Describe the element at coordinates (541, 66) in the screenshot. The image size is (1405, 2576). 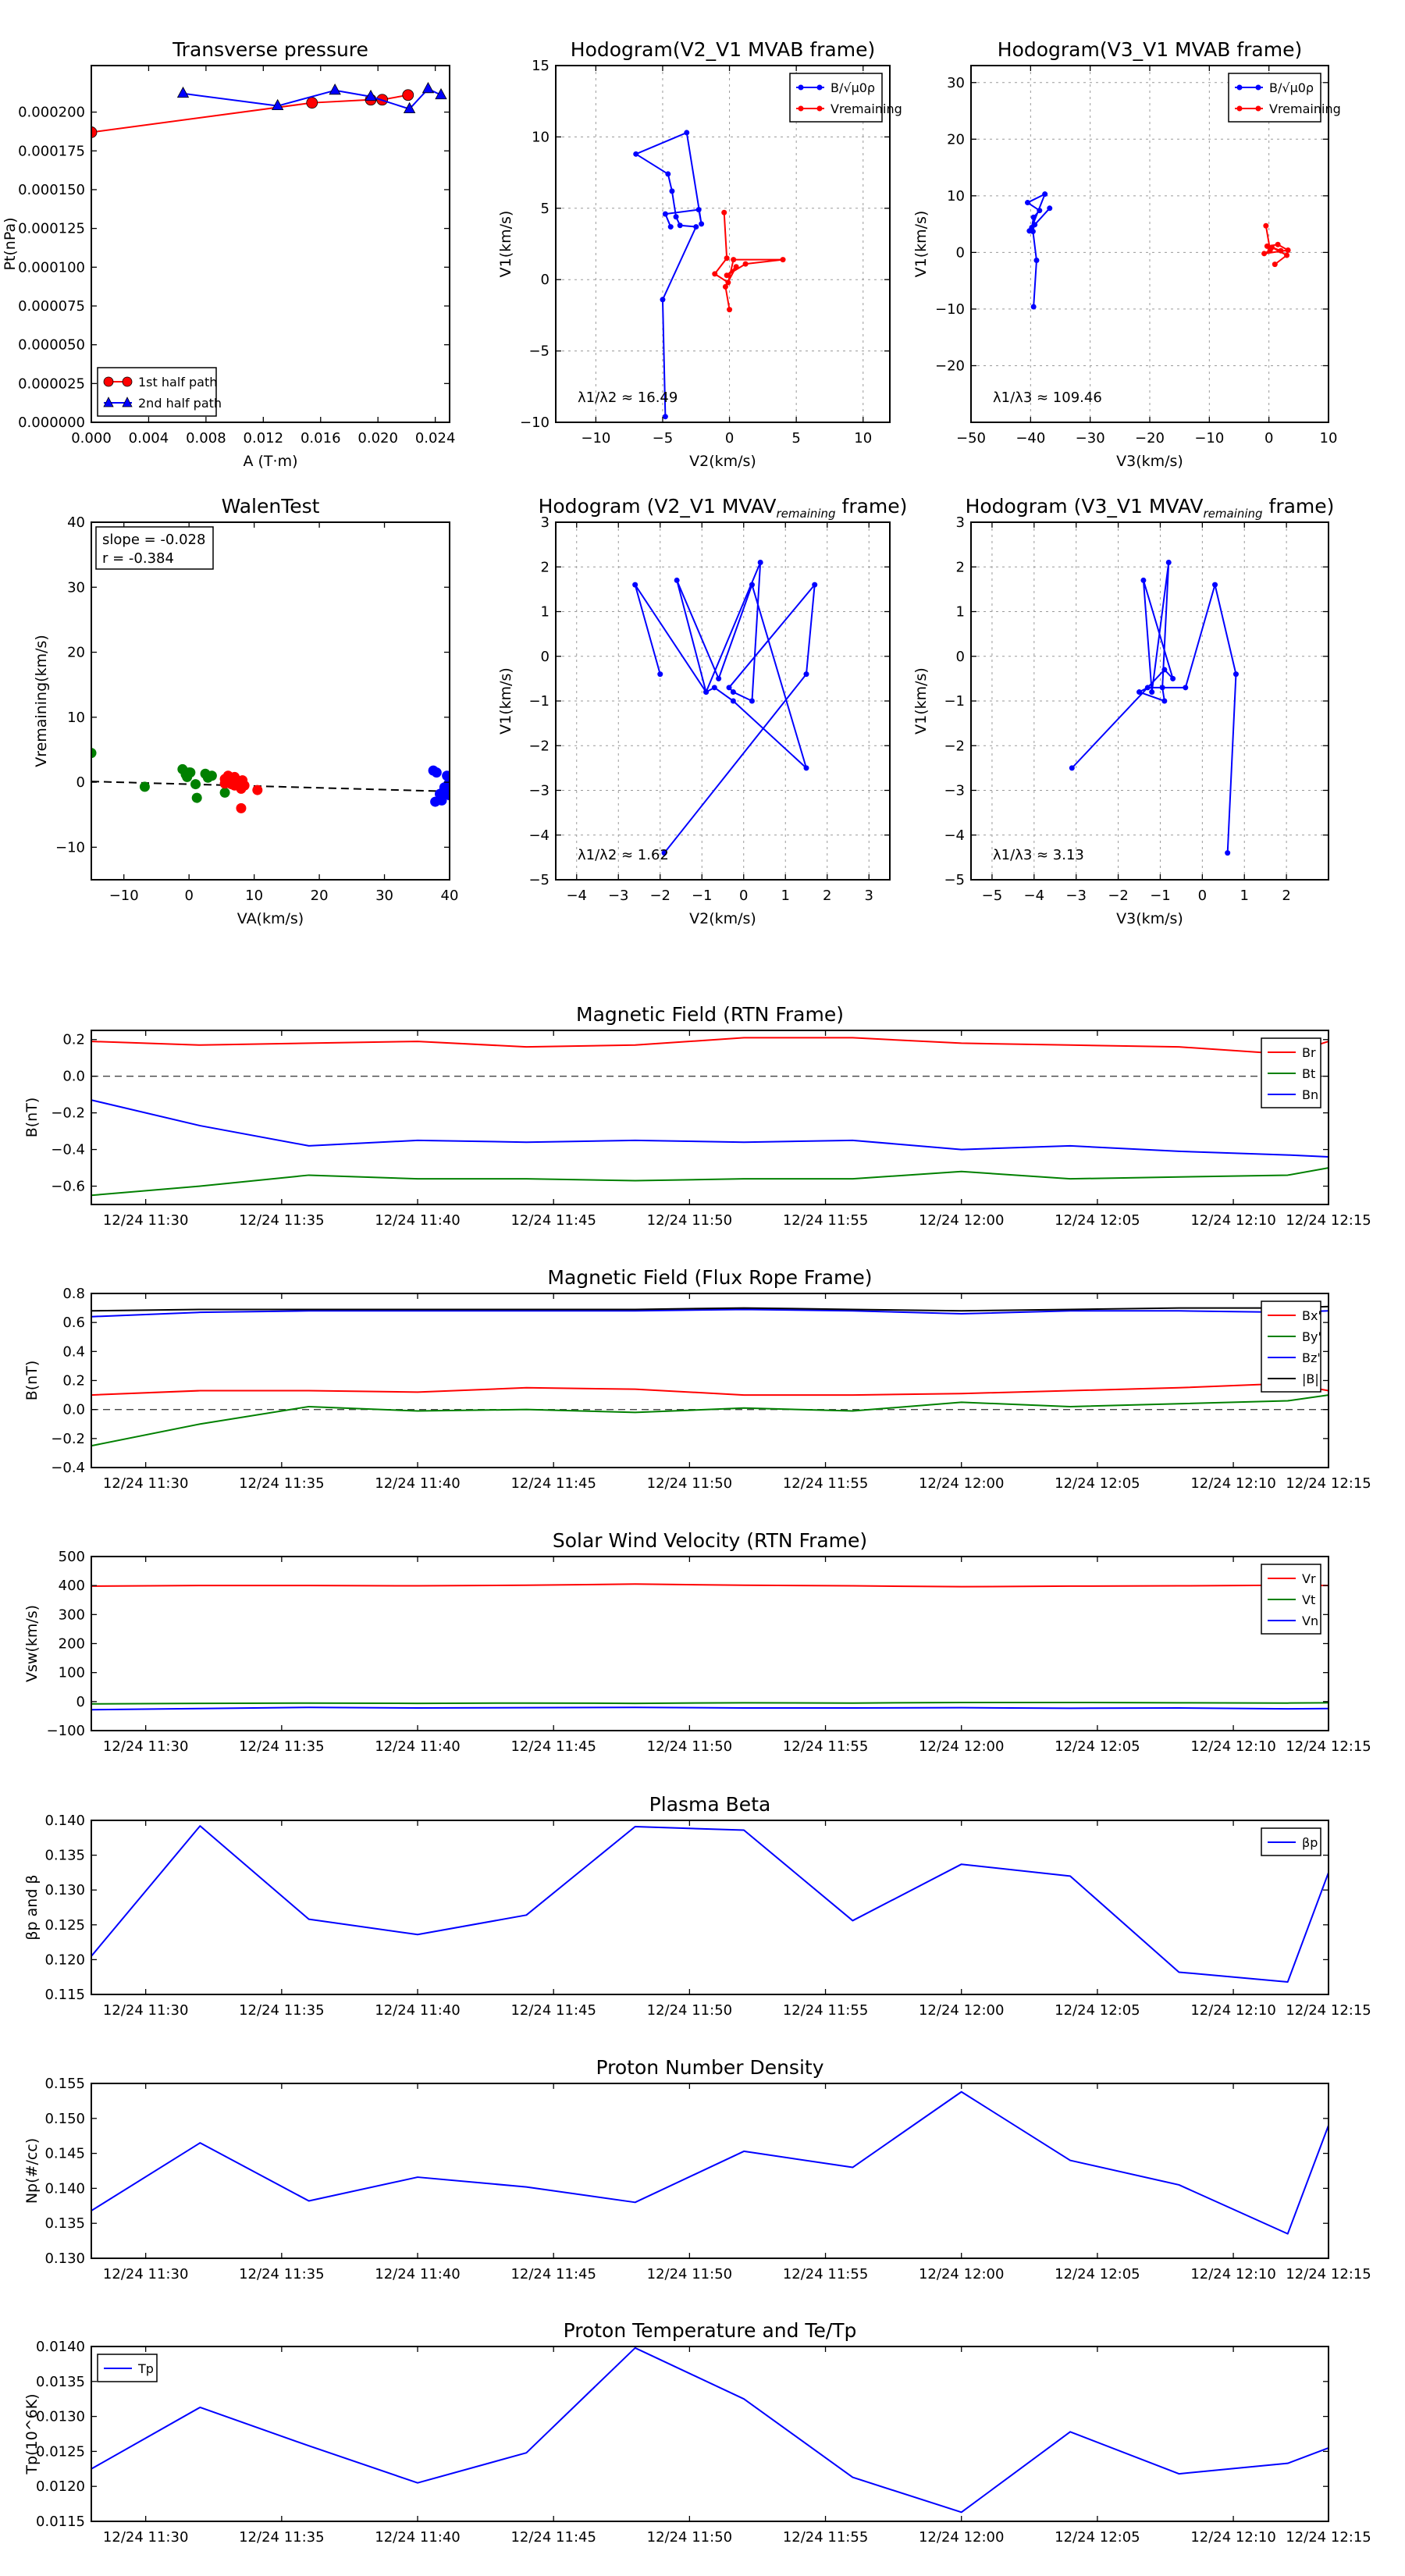
I see `y-tick-label: 15` at that location.